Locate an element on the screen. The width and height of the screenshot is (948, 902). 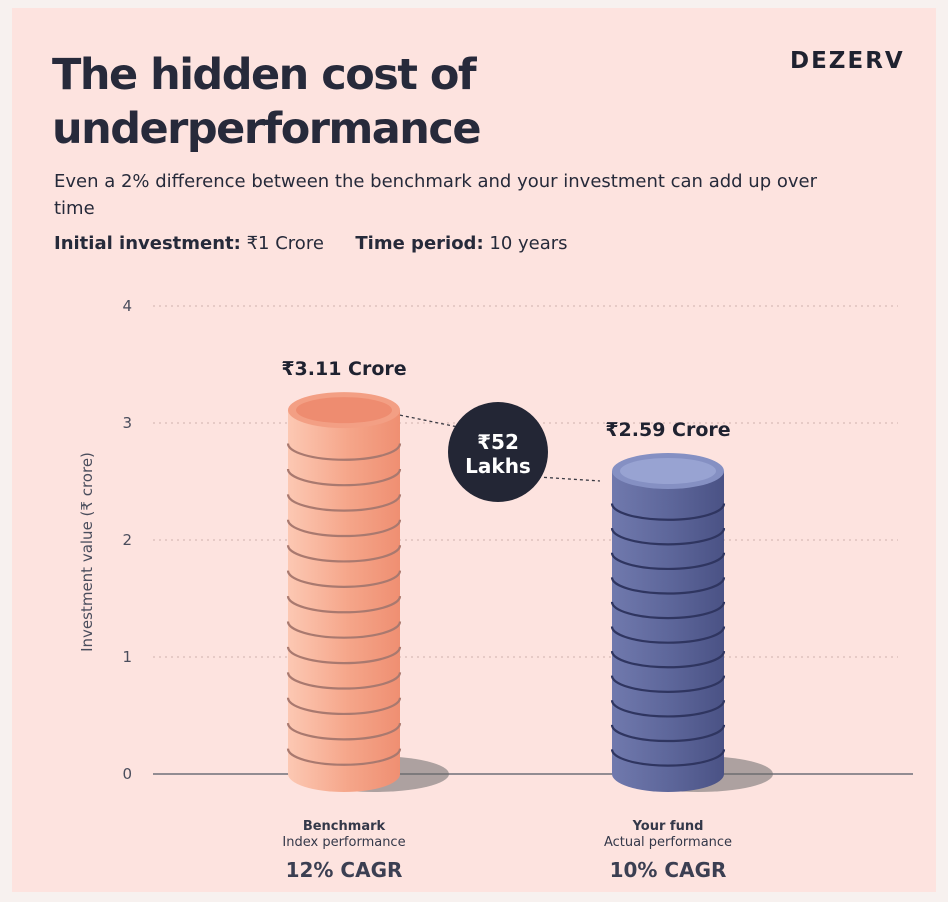
period-label: Time period: is located at coordinates (419, 243).